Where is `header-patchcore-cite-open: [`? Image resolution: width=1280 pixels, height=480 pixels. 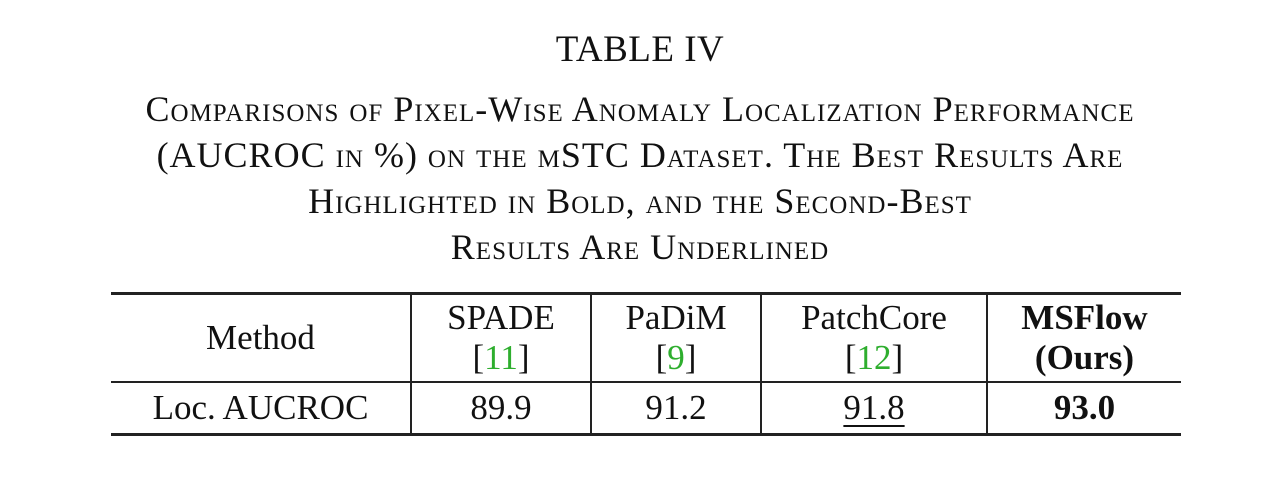 header-patchcore-cite-open: [ is located at coordinates (850, 357).